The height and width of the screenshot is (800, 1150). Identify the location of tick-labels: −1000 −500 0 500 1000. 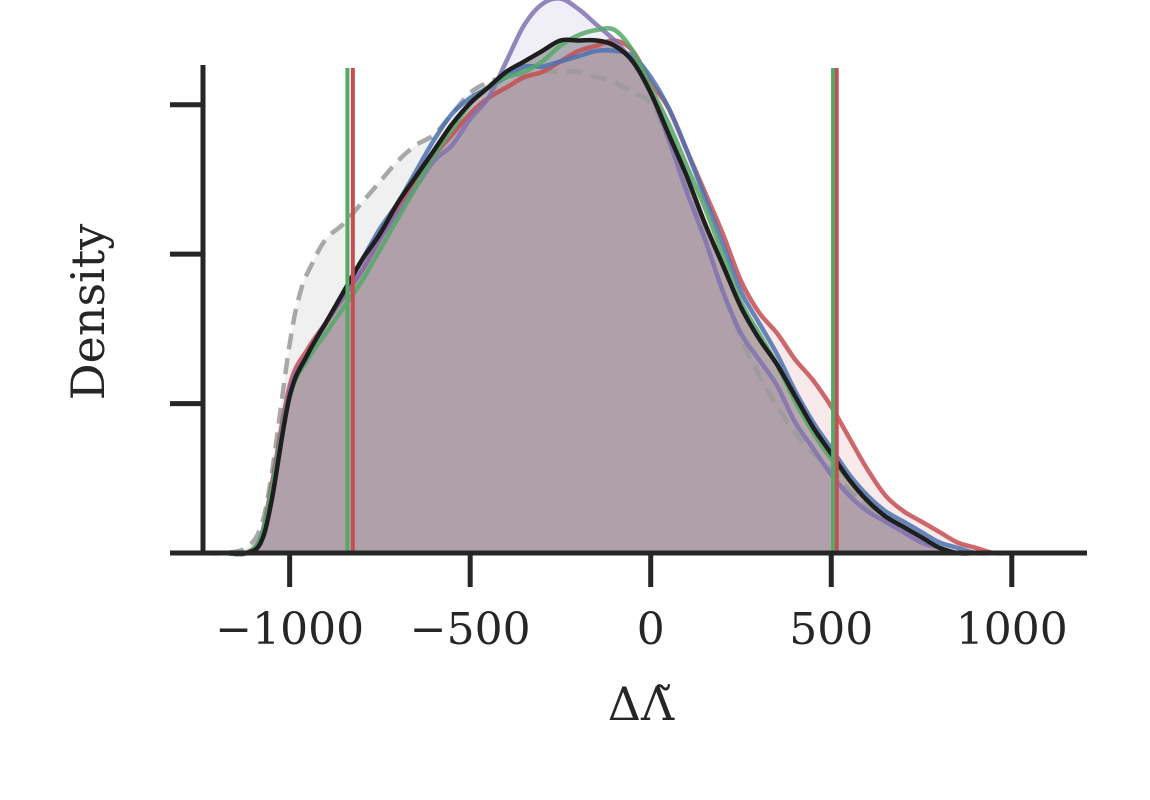
(641, 629).